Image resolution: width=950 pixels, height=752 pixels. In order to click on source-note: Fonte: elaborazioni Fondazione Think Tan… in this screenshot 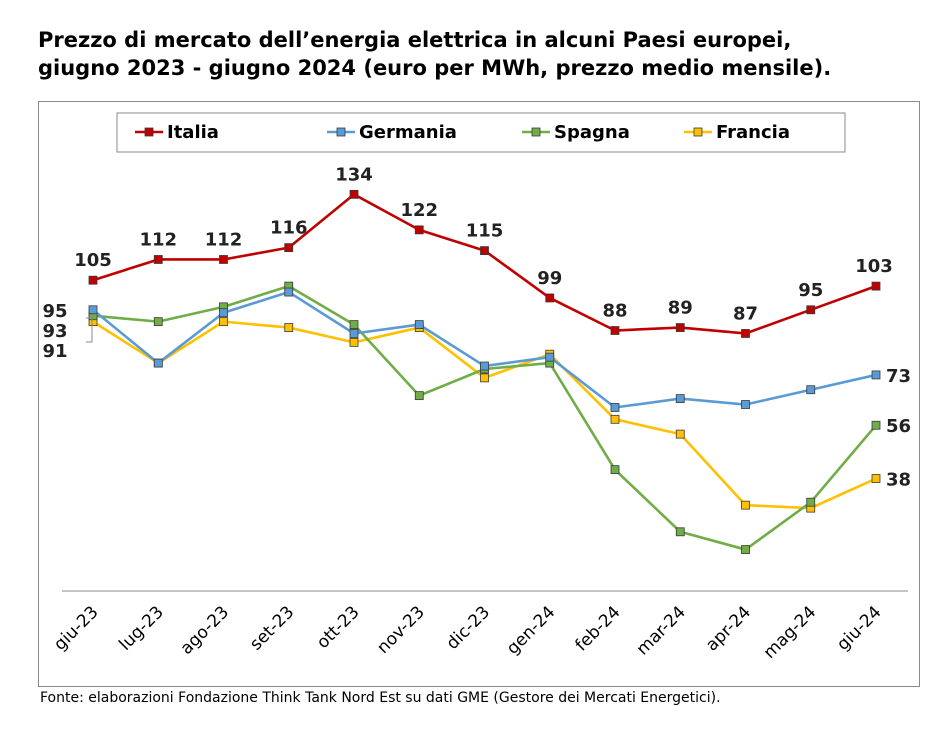, I will do `click(380, 698)`.